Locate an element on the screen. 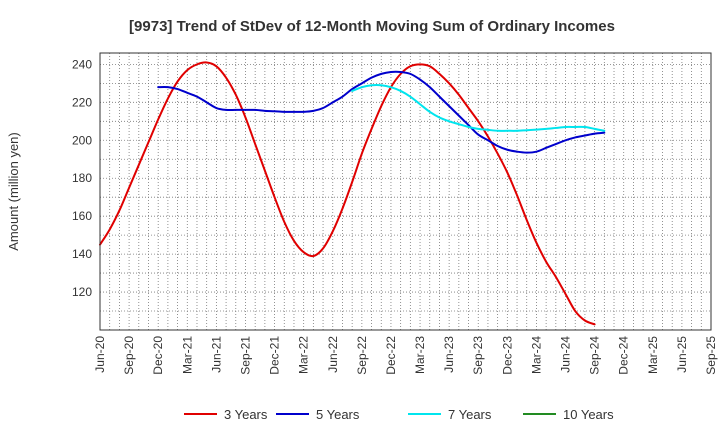 The width and height of the screenshot is (720, 440). x-tick-label: Dec-20 is located at coordinates (158, 355).